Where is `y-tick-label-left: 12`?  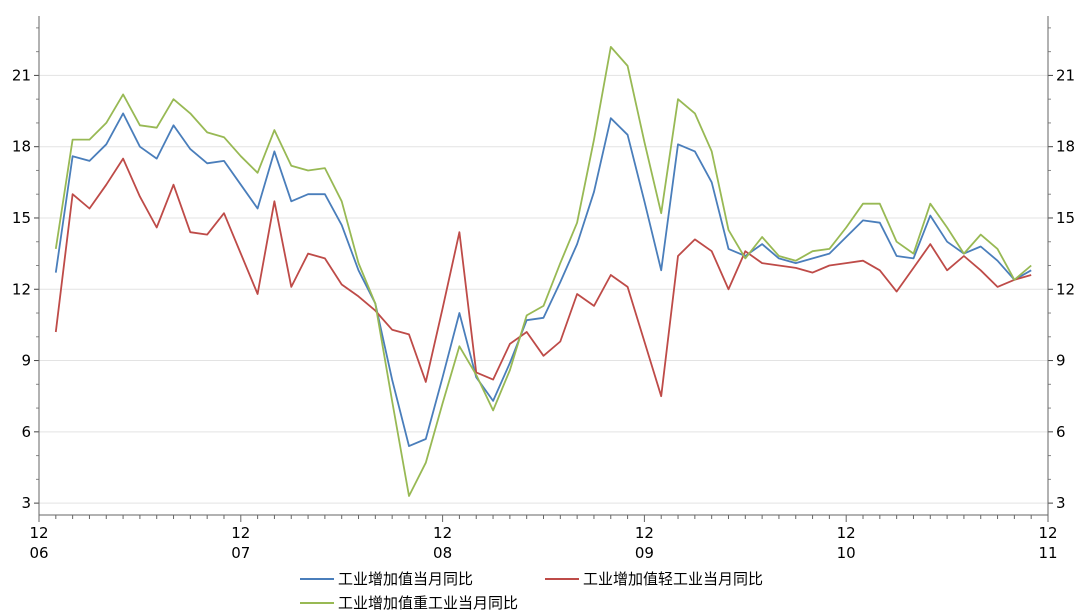 y-tick-label-left: 12 is located at coordinates (21, 289).